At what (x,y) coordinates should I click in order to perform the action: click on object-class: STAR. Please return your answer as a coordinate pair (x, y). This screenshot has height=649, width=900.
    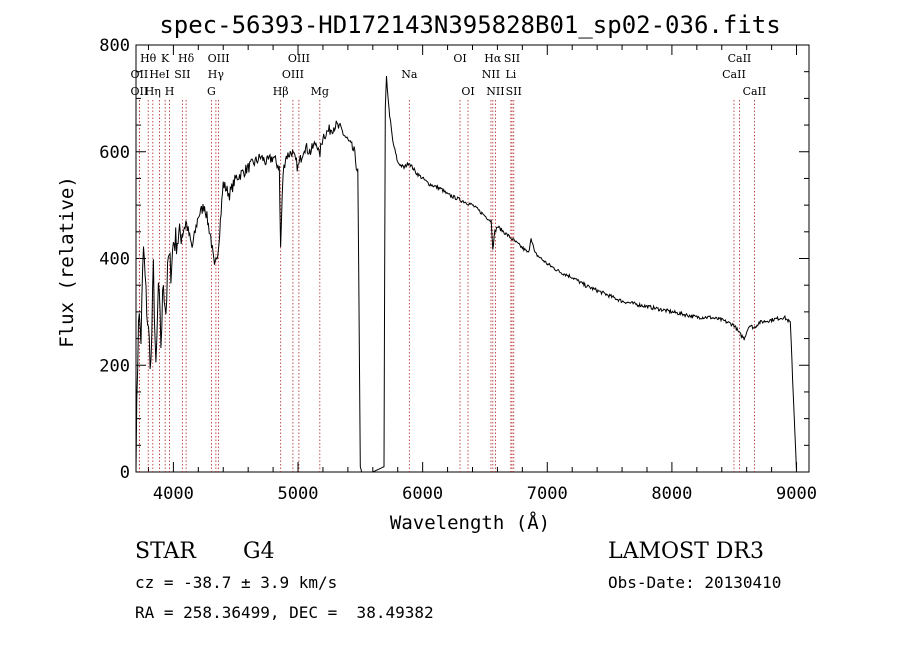
    Looking at the image, I should click on (165, 551).